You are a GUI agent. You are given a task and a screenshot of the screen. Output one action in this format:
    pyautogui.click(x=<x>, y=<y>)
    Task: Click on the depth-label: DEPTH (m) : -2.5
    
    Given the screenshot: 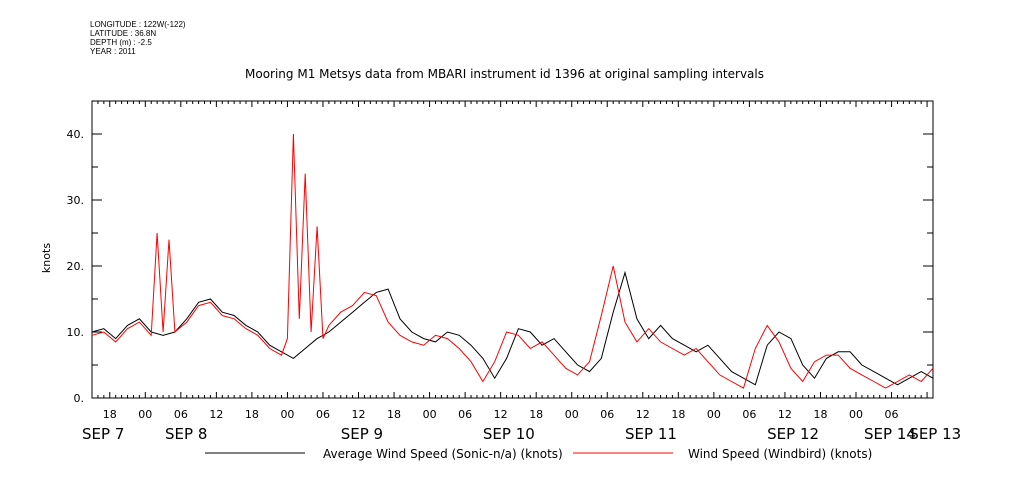 What is the action you would take?
    pyautogui.click(x=121, y=42)
    